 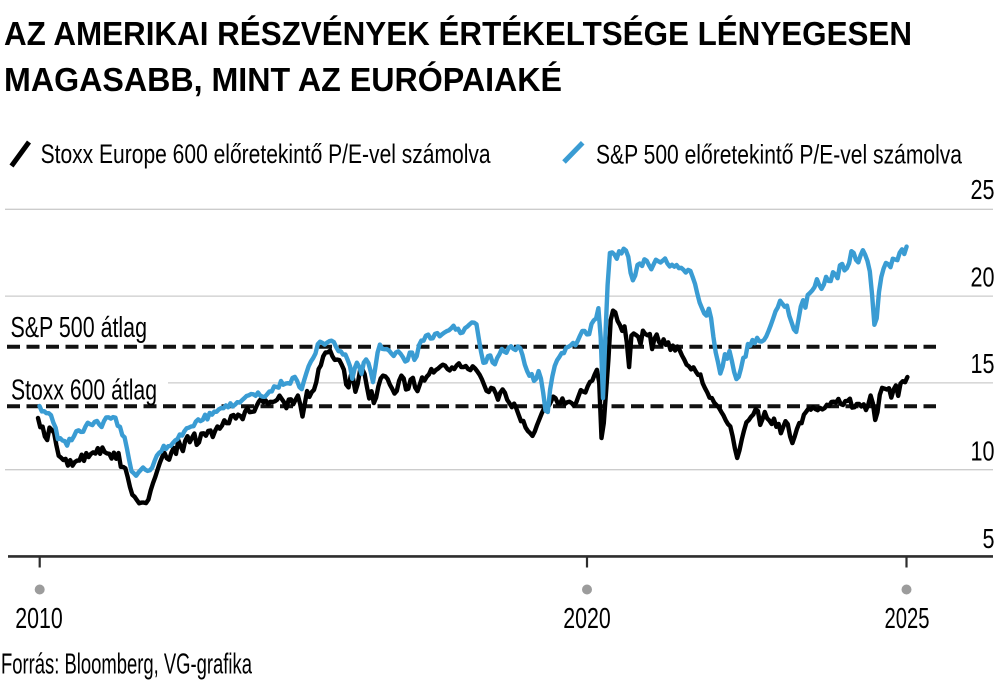 What do you see at coordinates (983, 363) in the screenshot?
I see `svg-text: 15` at bounding box center [983, 363].